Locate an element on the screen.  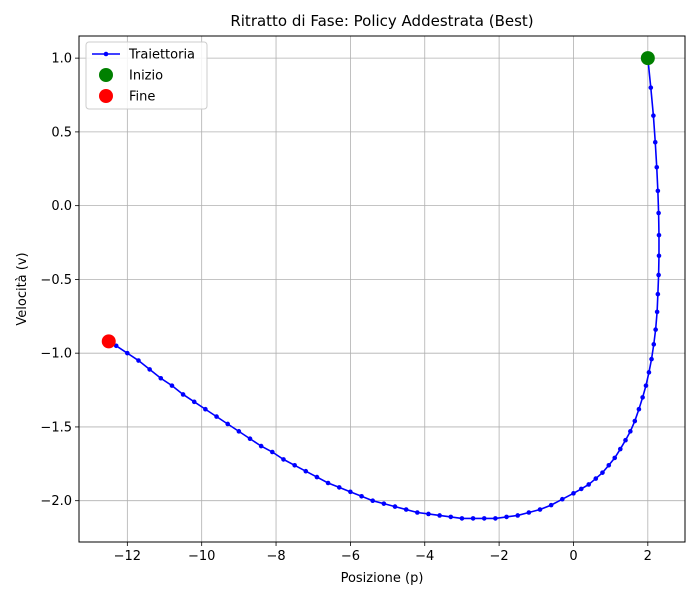
y-tick-label: −1.5 is located at coordinates (56, 427).